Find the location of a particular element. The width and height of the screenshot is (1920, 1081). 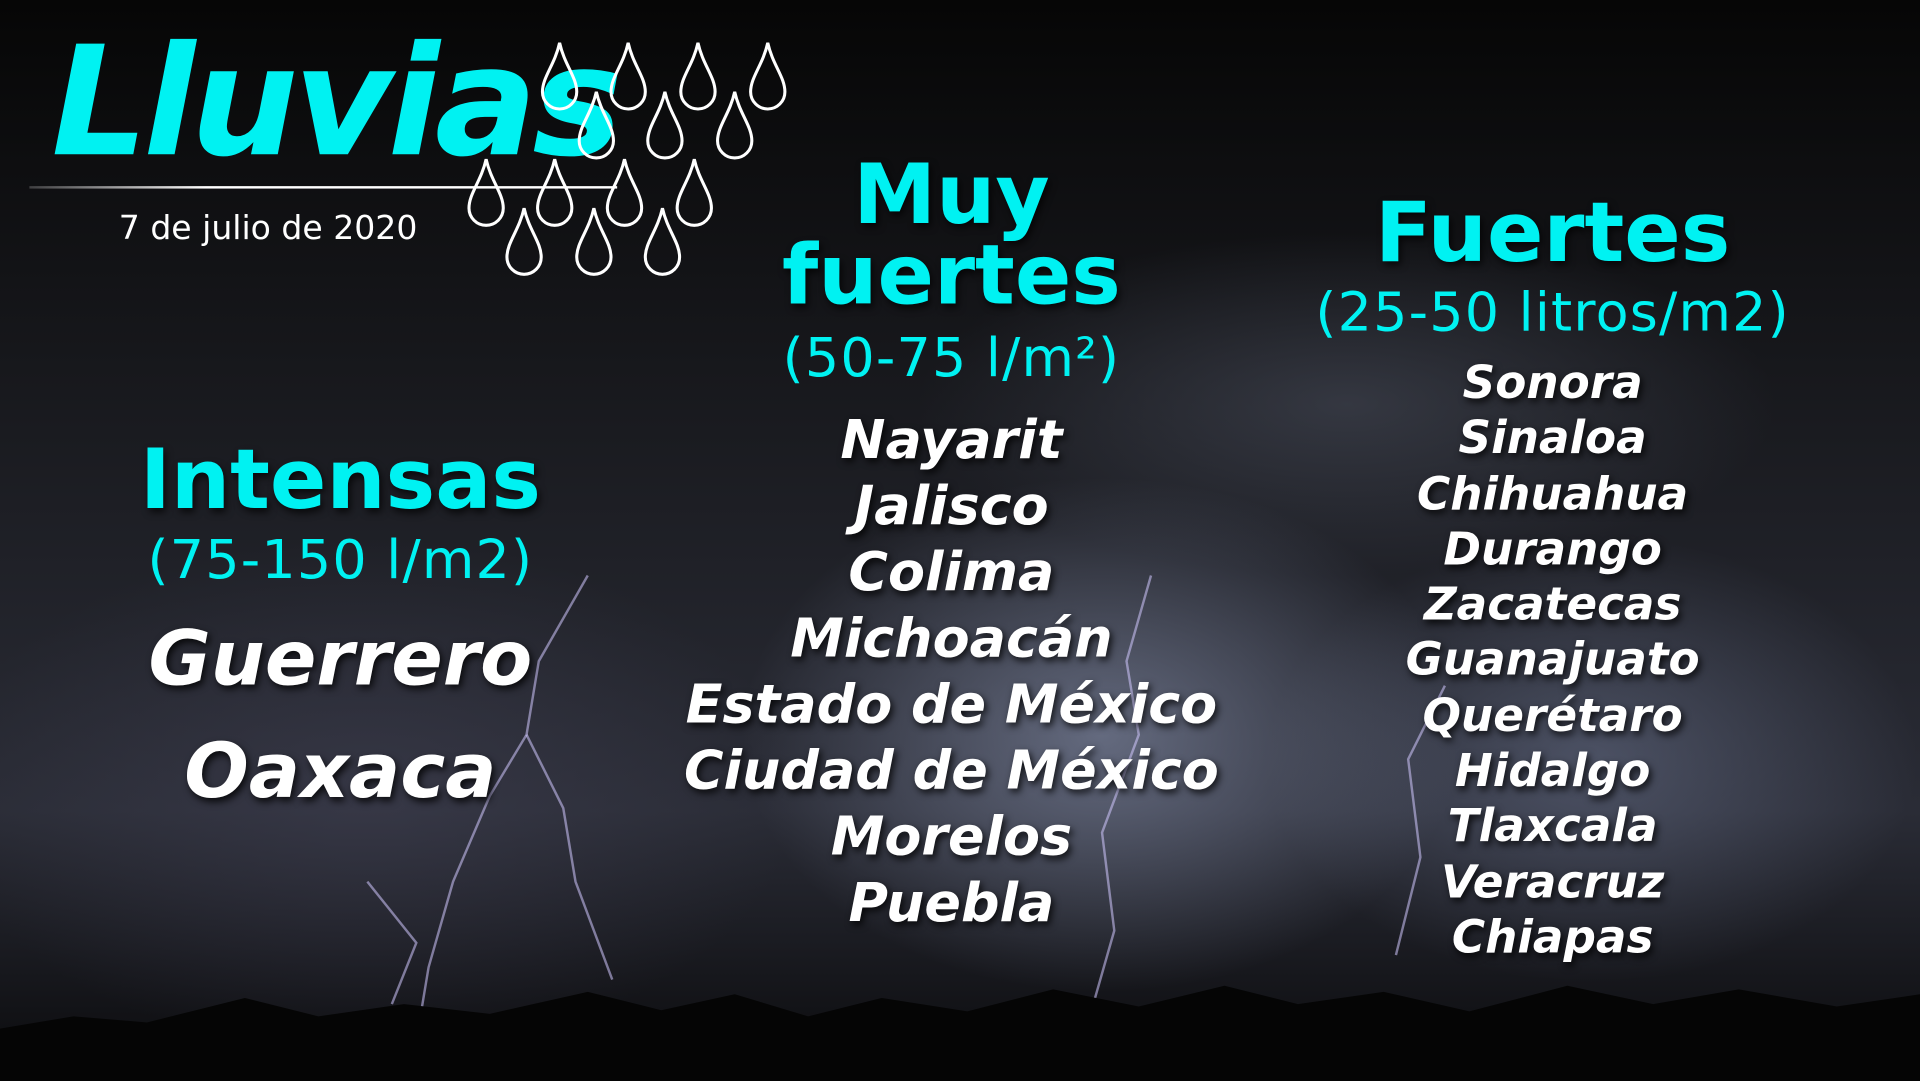

state-item: Guanajuato is located at coordinates (1552, 660).